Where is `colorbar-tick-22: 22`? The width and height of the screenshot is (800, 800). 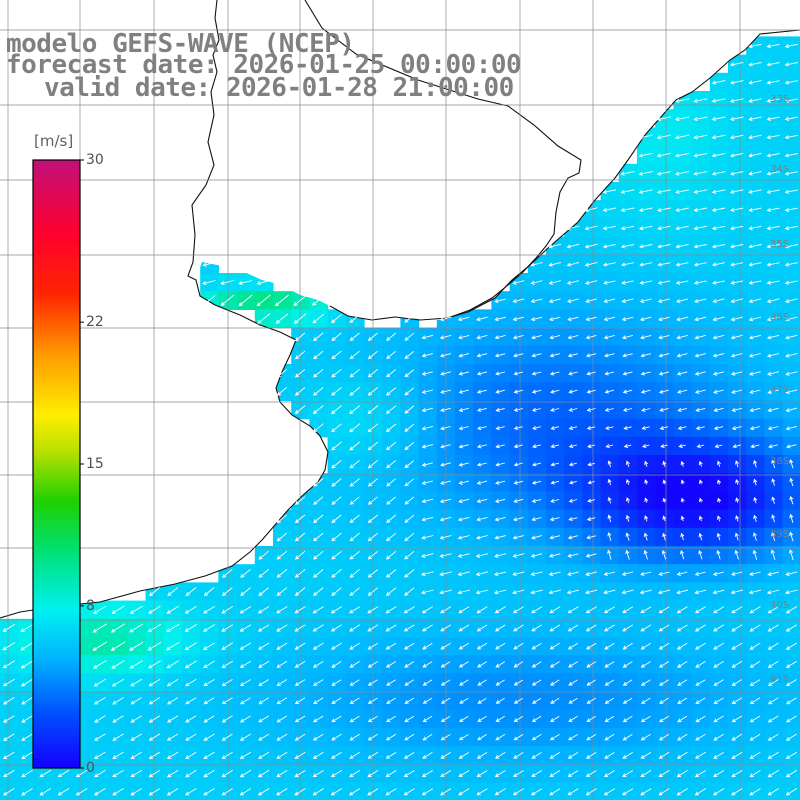 colorbar-tick-22: 22 is located at coordinates (95, 322).